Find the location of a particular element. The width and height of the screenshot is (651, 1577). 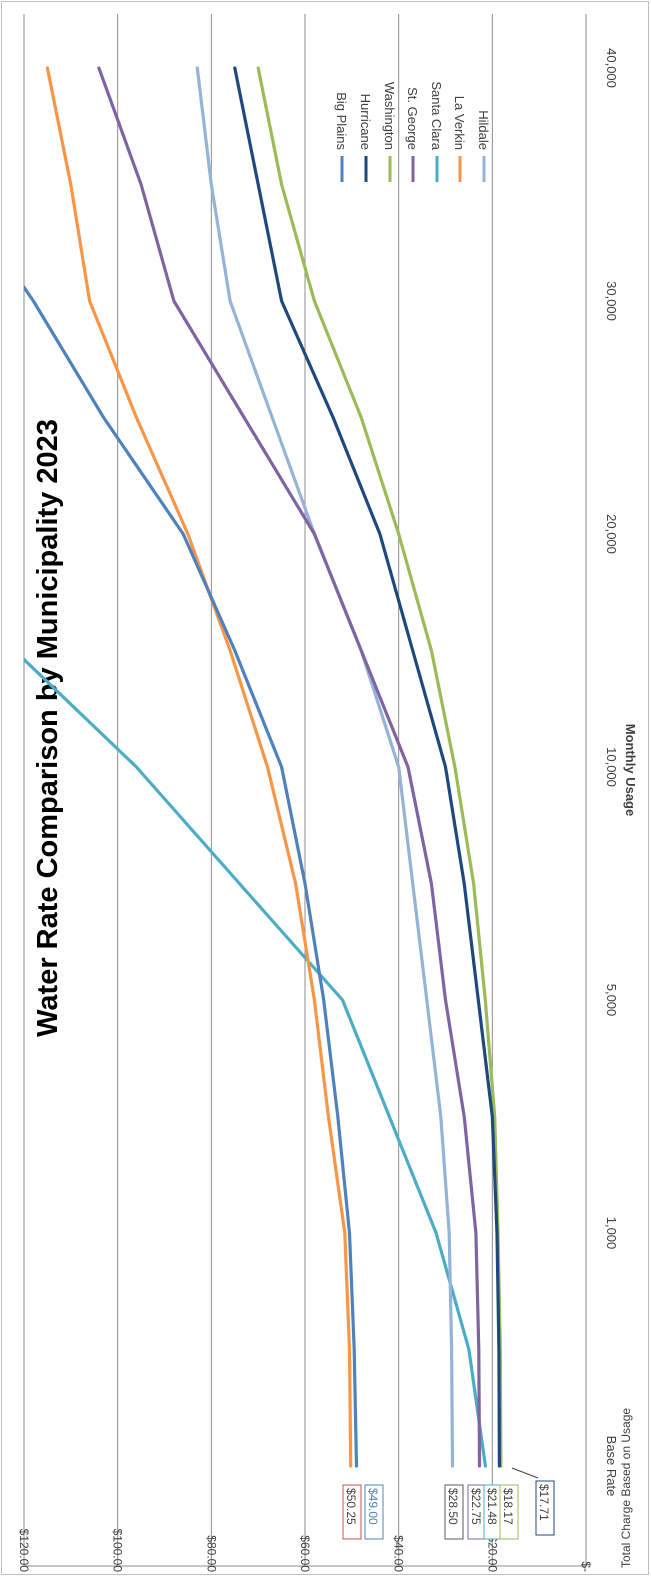

y-tick-label: $- is located at coordinates (586, 1566).